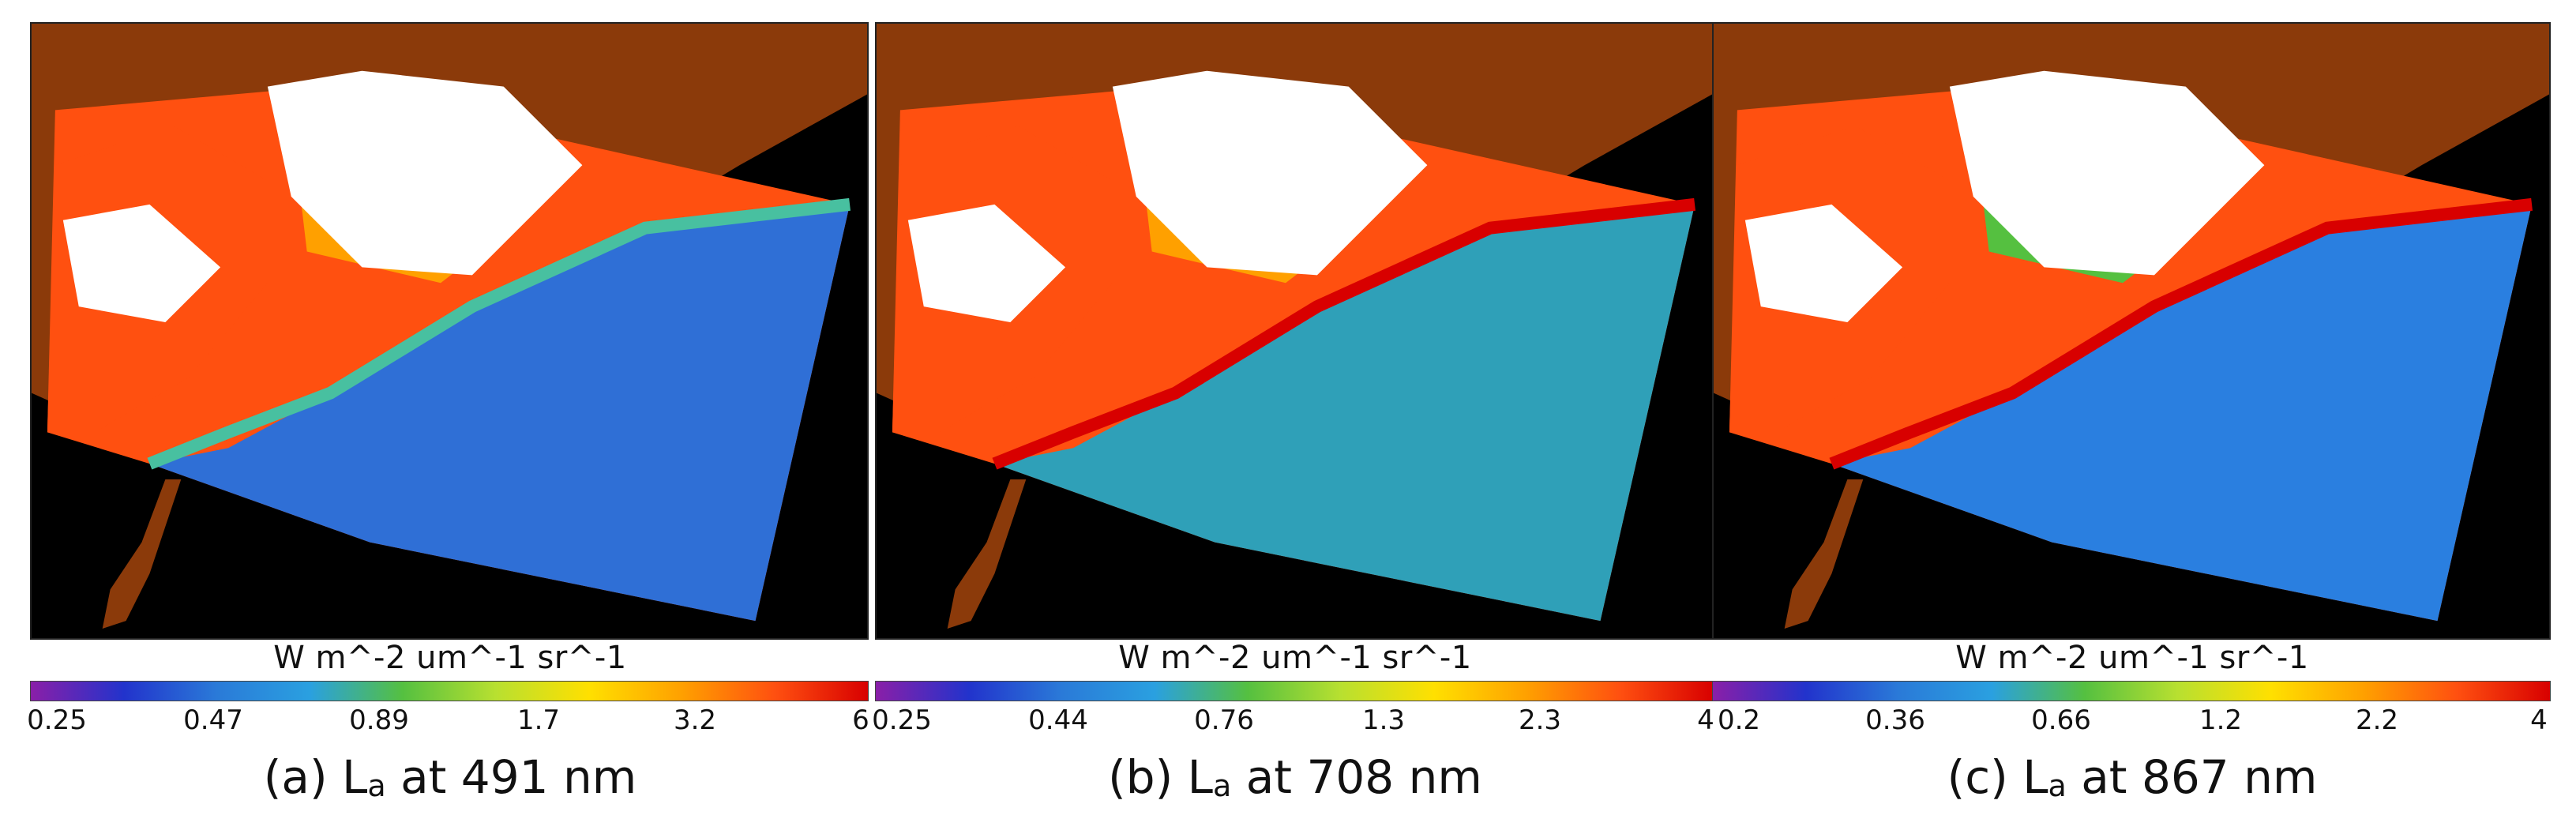 Image resolution: width=2576 pixels, height=819 pixels. Describe the element at coordinates (1356, 777) in the screenshot. I see `caption-b-suffix: at 708 nm` at that location.